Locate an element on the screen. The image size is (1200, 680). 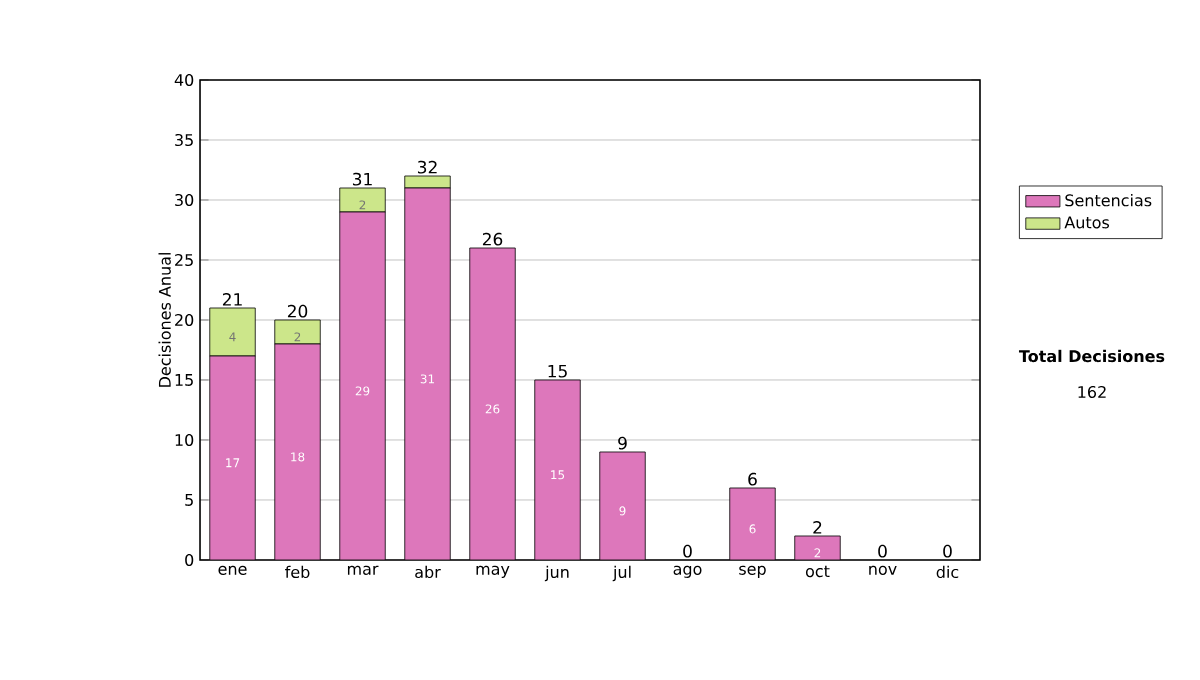
x-tick-label: jul is located at coordinates (621, 573).